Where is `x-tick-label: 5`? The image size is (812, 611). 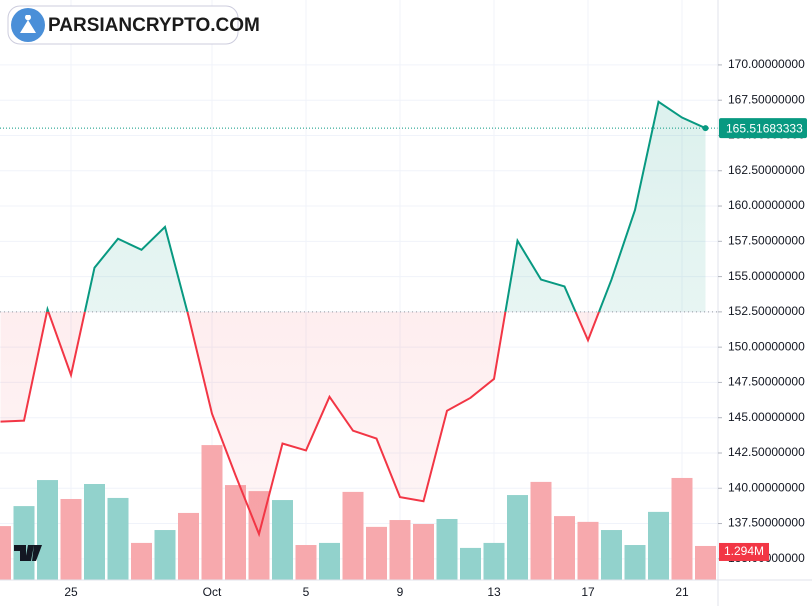 x-tick-label: 5 is located at coordinates (306, 592).